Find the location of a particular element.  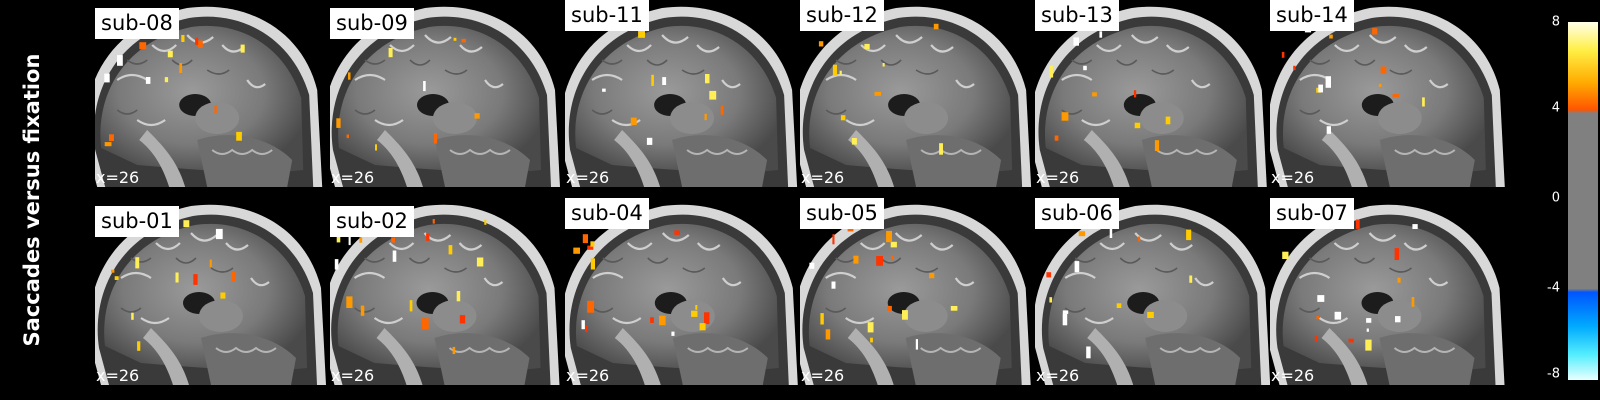

subject-label: sub-05 is located at coordinates (842, 213).